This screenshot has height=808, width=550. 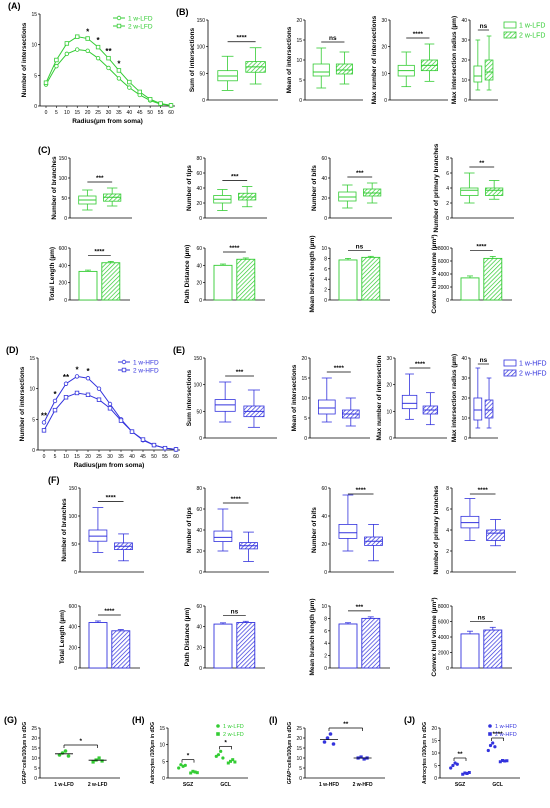 What do you see at coordinates (324, 159) in the screenshot?
I see `y-tick-label: 60` at bounding box center [324, 159].